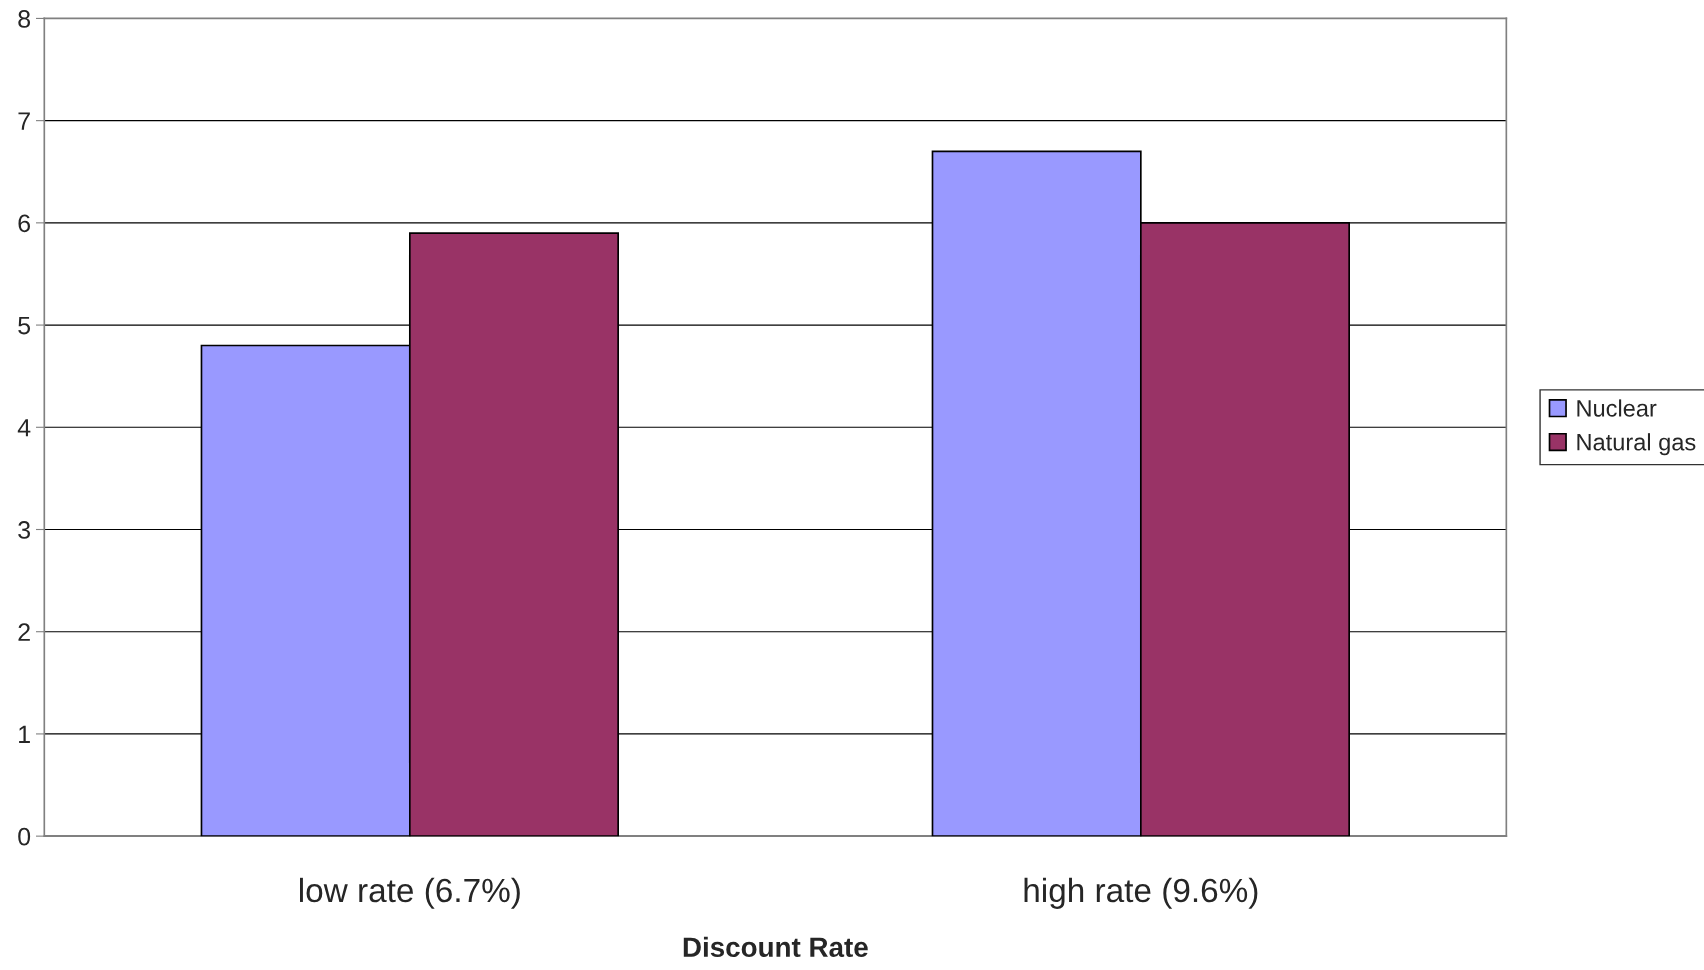  Describe the element at coordinates (24, 632) in the screenshot. I see `y-tick-label: 2` at that location.